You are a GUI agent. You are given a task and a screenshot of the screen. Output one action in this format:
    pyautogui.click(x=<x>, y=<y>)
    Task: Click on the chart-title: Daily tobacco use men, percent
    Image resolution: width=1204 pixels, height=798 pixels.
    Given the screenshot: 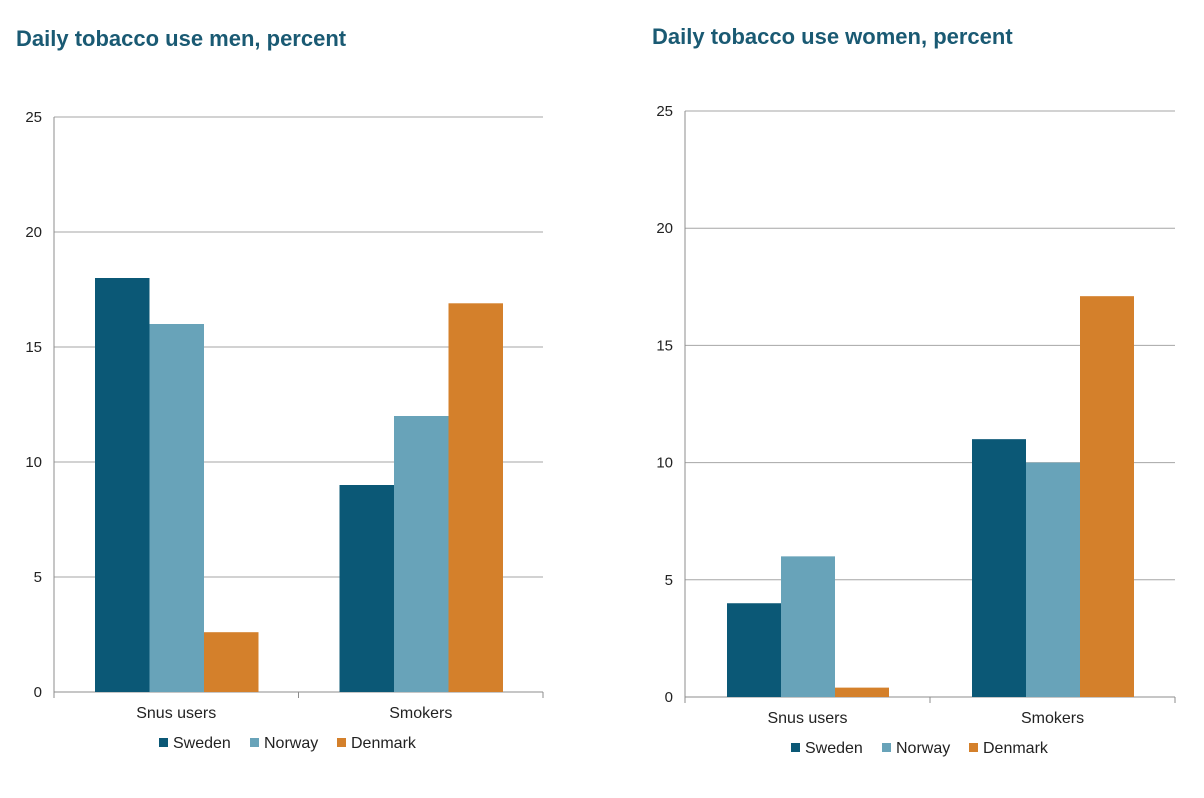 What is the action you would take?
    pyautogui.click(x=181, y=38)
    